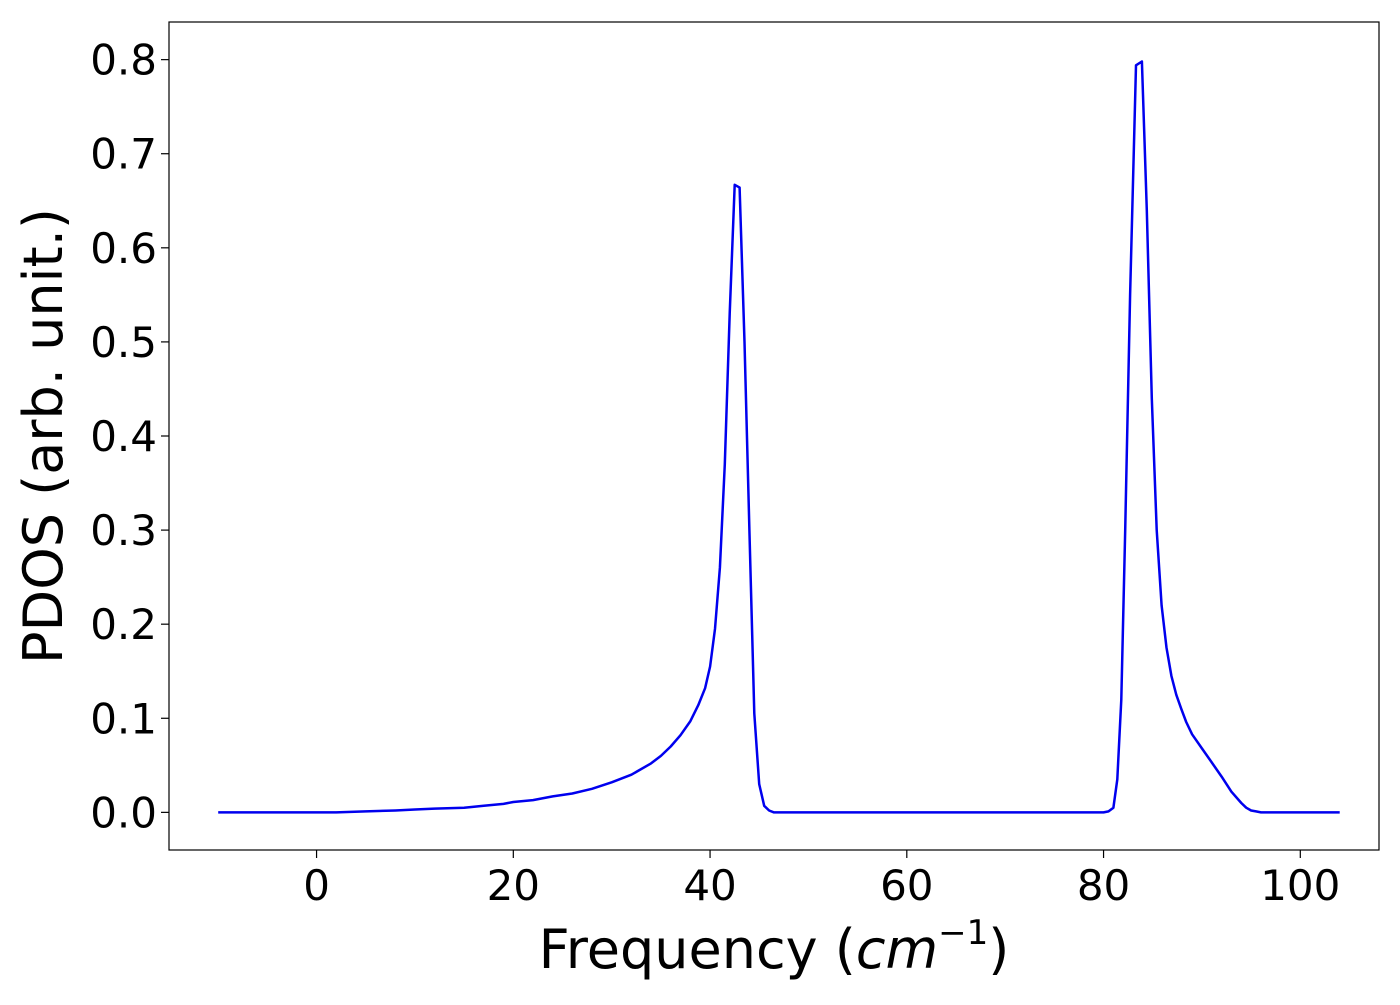 This screenshot has width=1400, height=1005. What do you see at coordinates (43, 436) in the screenshot?
I see `y-axis-label: PDOS (arb. unit.)` at bounding box center [43, 436].